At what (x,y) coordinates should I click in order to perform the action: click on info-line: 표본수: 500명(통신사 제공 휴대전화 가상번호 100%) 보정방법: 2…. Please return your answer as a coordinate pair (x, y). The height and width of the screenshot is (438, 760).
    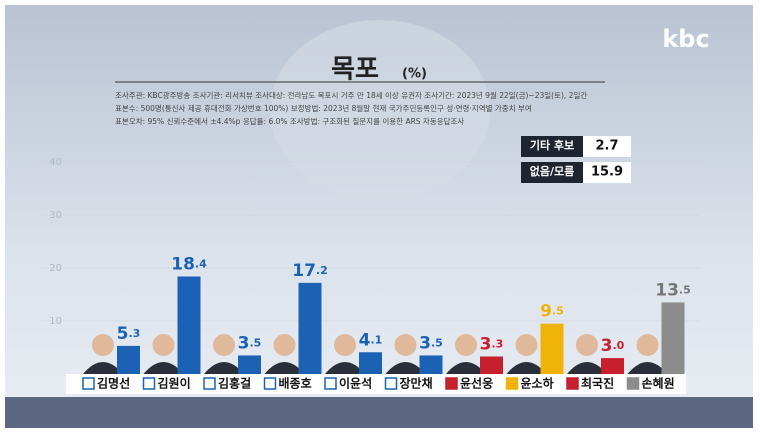
    Looking at the image, I should click on (323, 108).